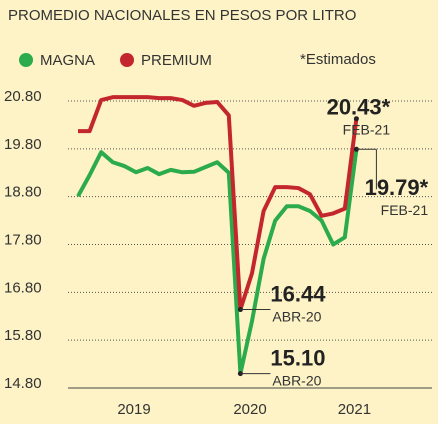 This screenshot has height=424, width=438. What do you see at coordinates (338, 59) in the screenshot?
I see `legend-note: *Estimados` at bounding box center [338, 59].